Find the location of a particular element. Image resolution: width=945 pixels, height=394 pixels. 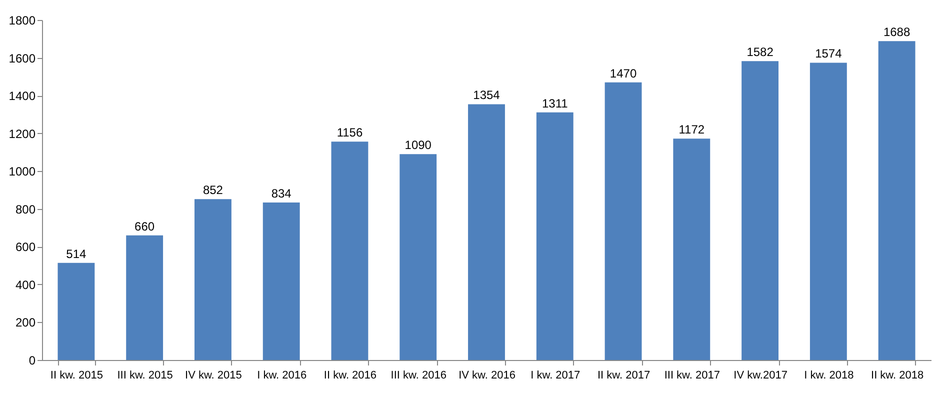

x-tick-label: I kw. 2018 is located at coordinates (829, 376).